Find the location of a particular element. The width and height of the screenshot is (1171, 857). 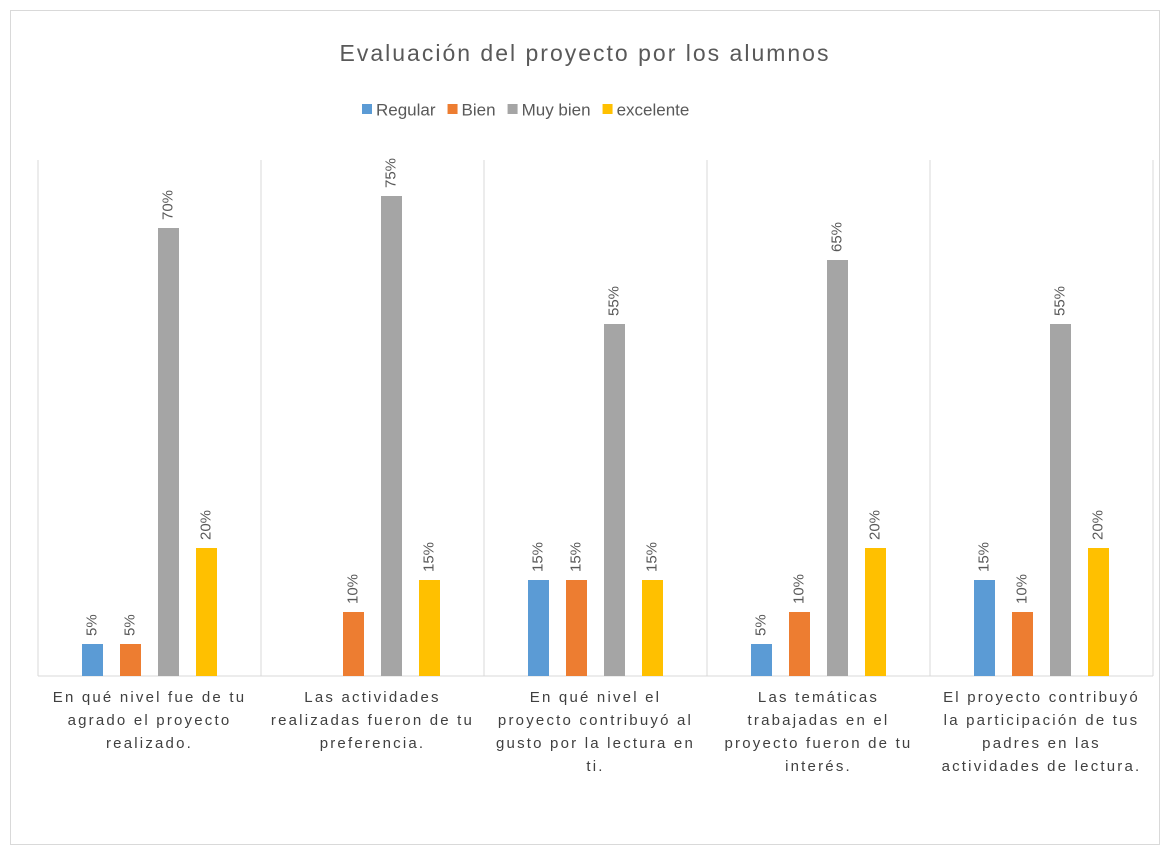

legend-label: excelente is located at coordinates (653, 109).